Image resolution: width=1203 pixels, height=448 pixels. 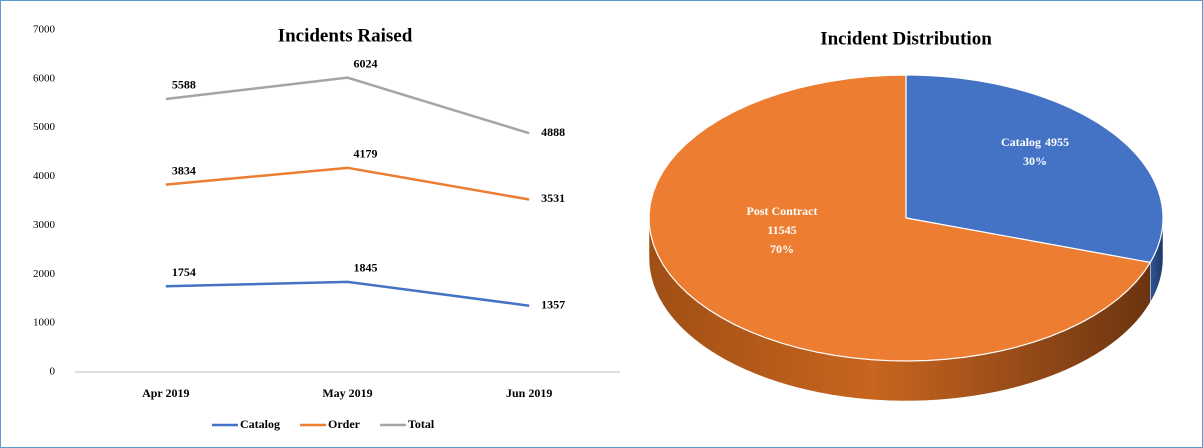 I want to click on data-label: 5588, so click(x=184, y=85).